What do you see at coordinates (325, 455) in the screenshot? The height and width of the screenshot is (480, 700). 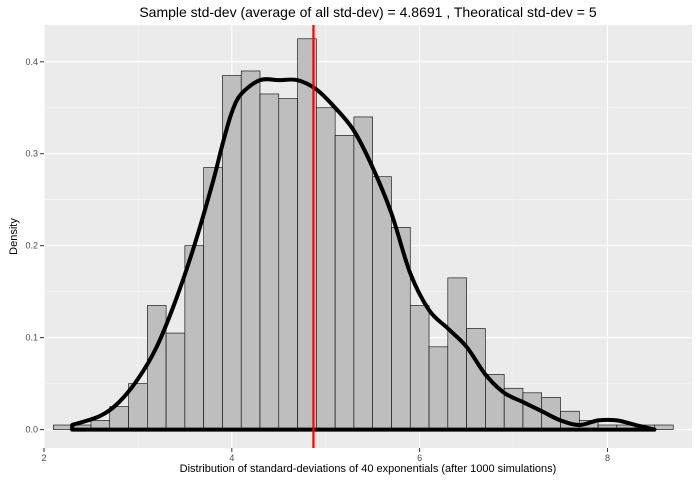 I see `x-axis-ticks: 2 4 6 8` at bounding box center [325, 455].